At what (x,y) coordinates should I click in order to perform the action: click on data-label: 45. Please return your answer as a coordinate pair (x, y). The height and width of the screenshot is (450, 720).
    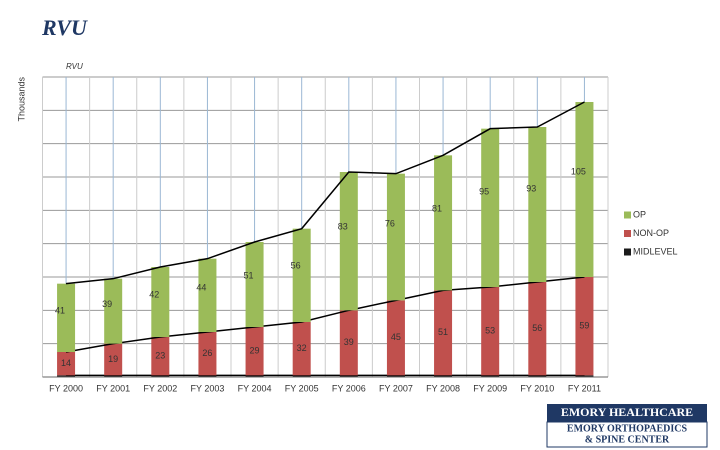
    Looking at the image, I should click on (396, 337).